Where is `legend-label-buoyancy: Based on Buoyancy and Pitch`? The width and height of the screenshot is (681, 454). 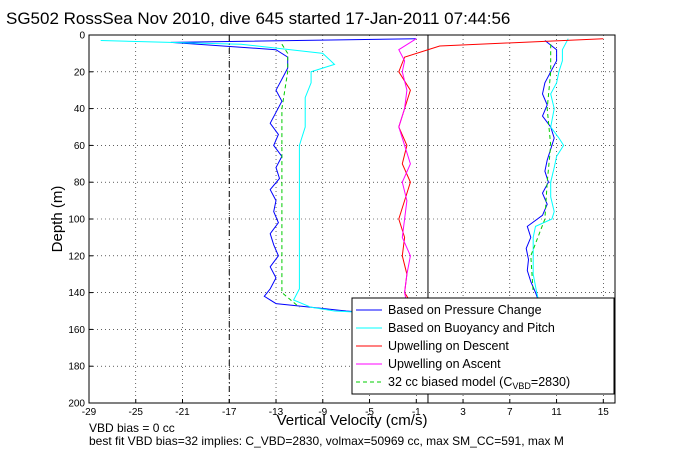 legend-label-buoyancy: Based on Buoyancy and Pitch is located at coordinates (471, 328).